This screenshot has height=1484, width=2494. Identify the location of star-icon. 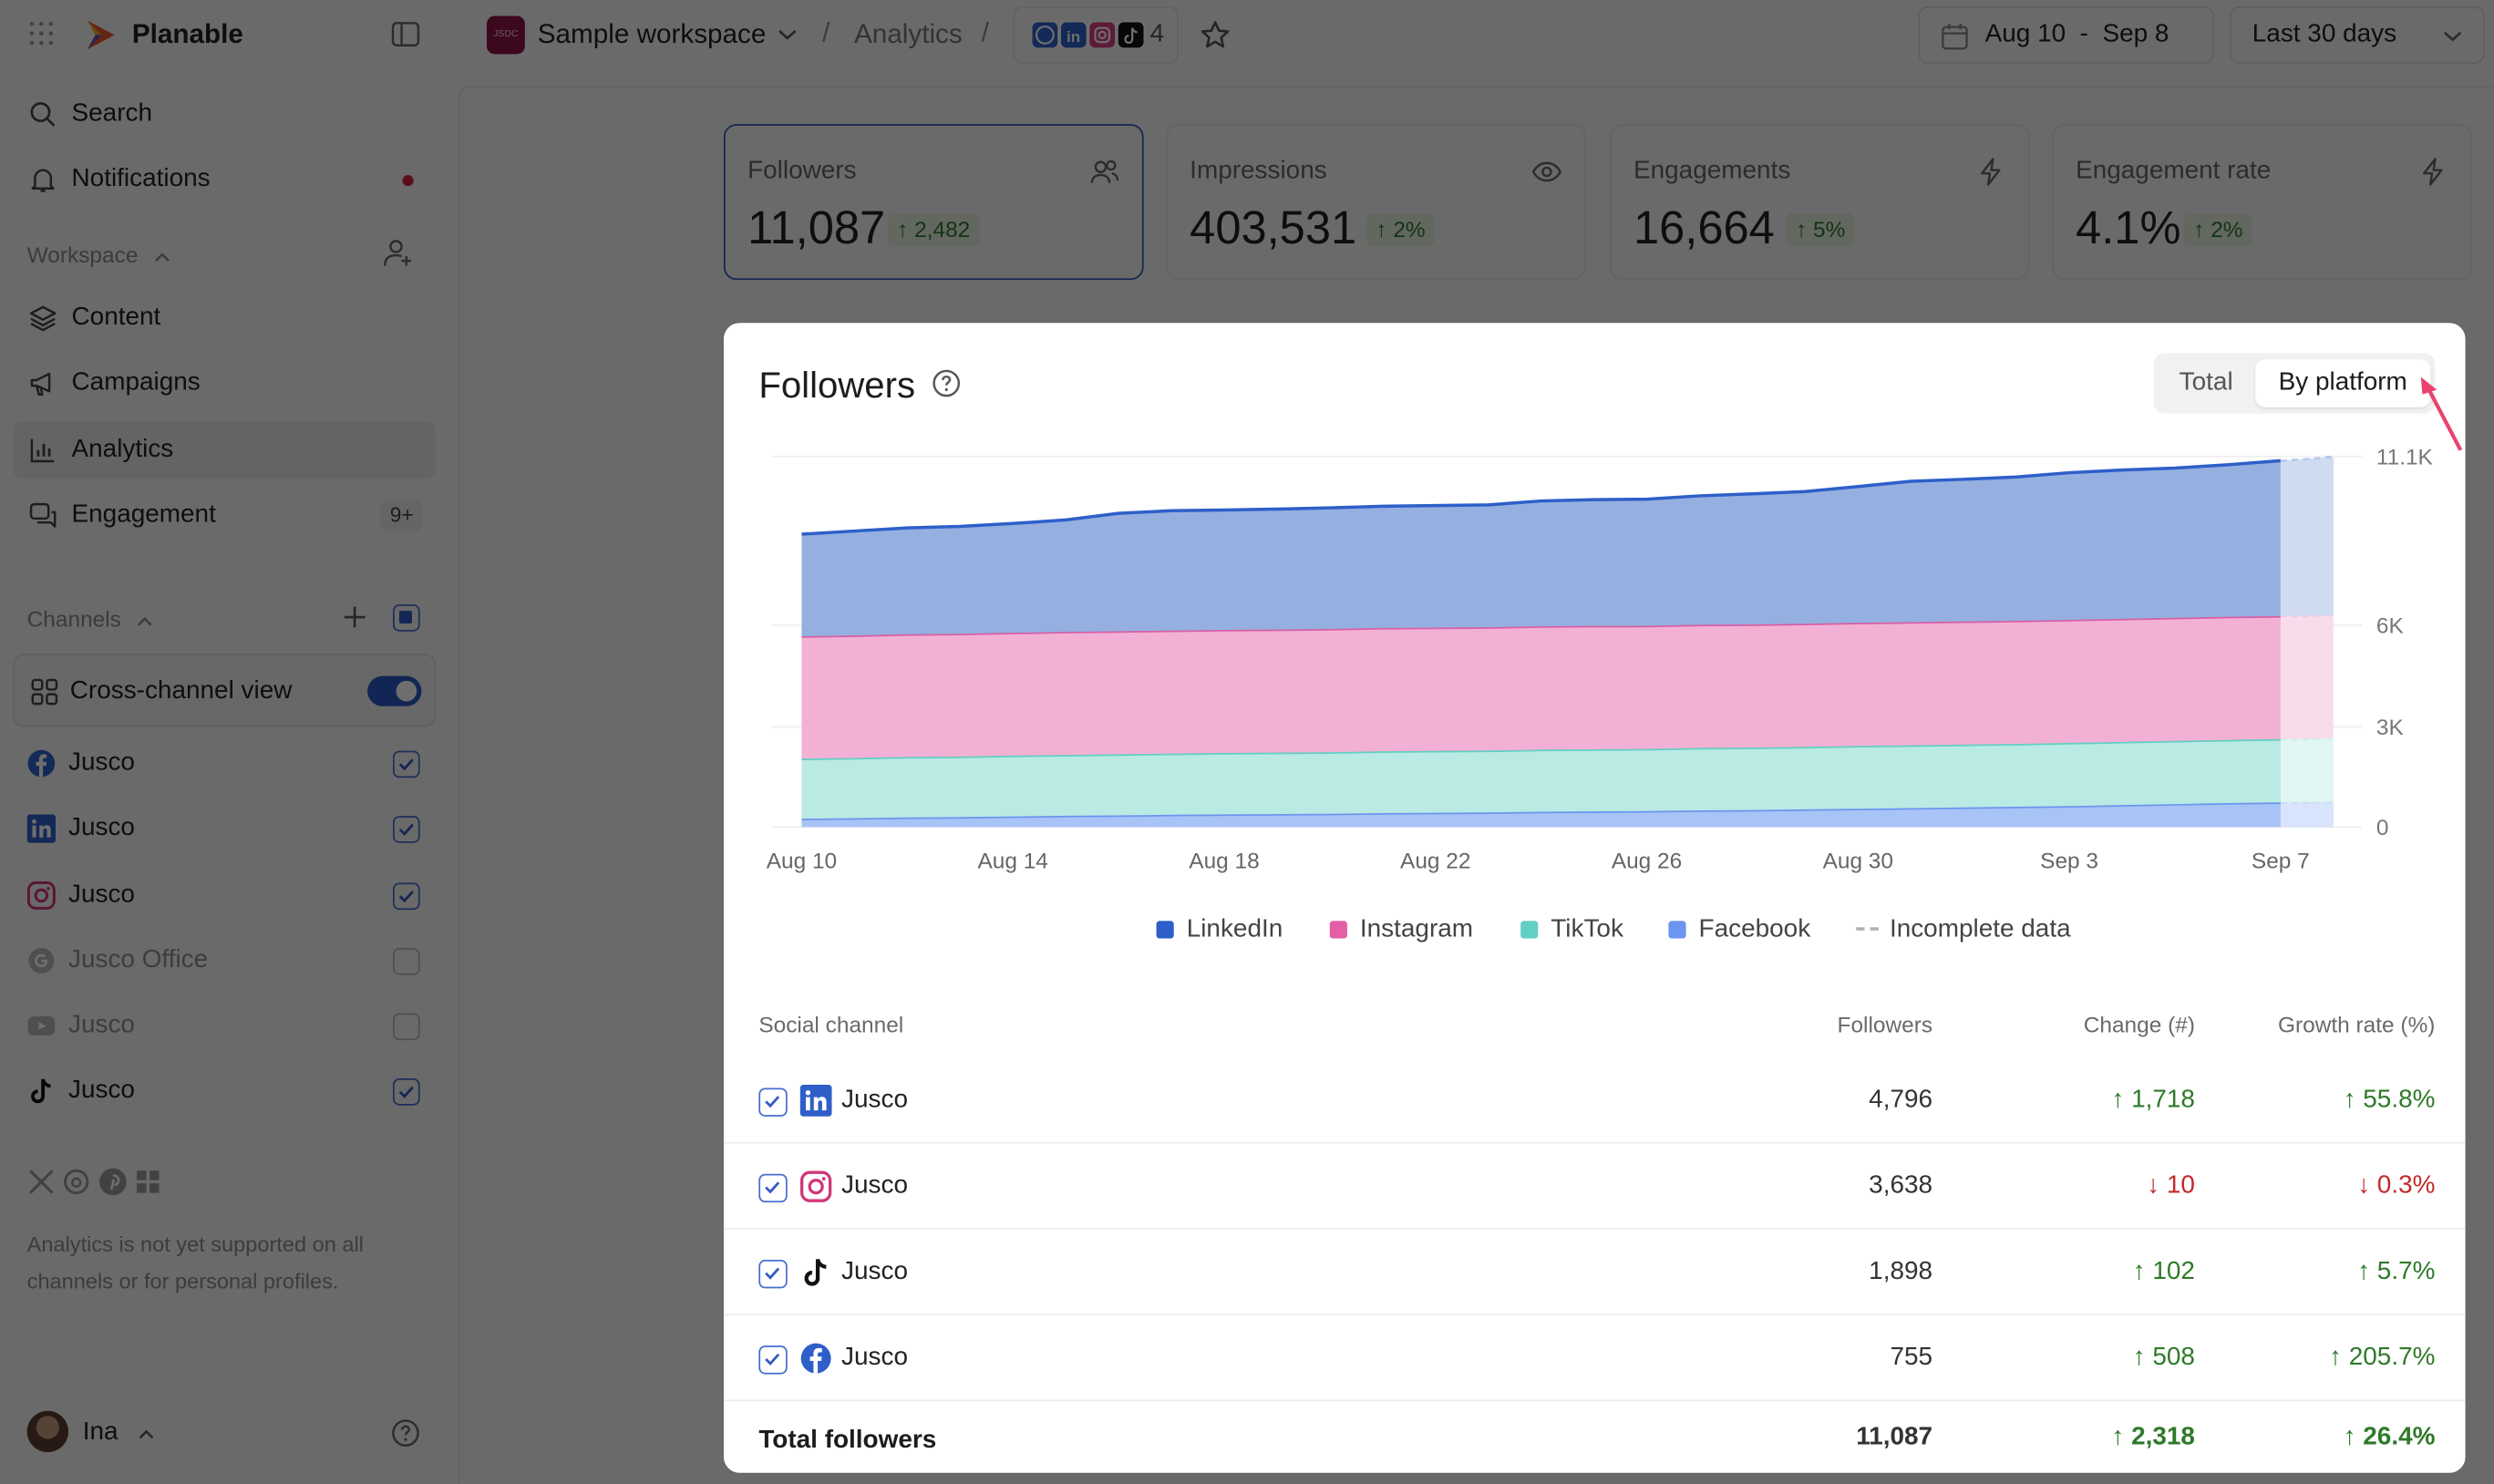
(1216, 35).